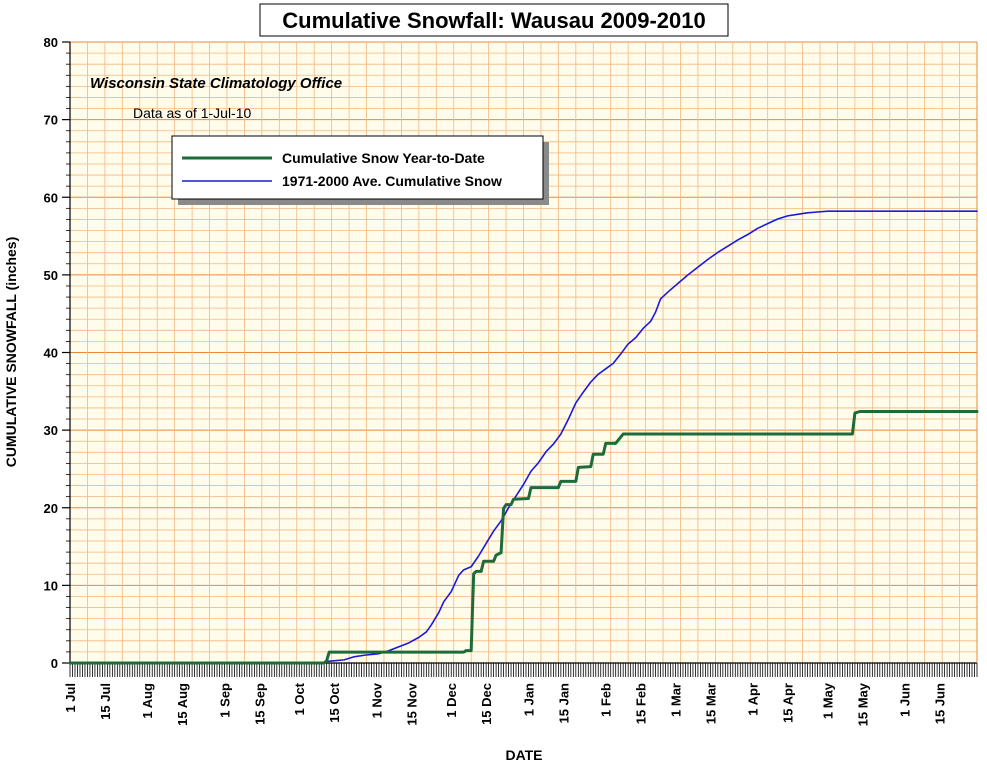  Describe the element at coordinates (51, 275) in the screenshot. I see `y-tick-label: 50` at that location.